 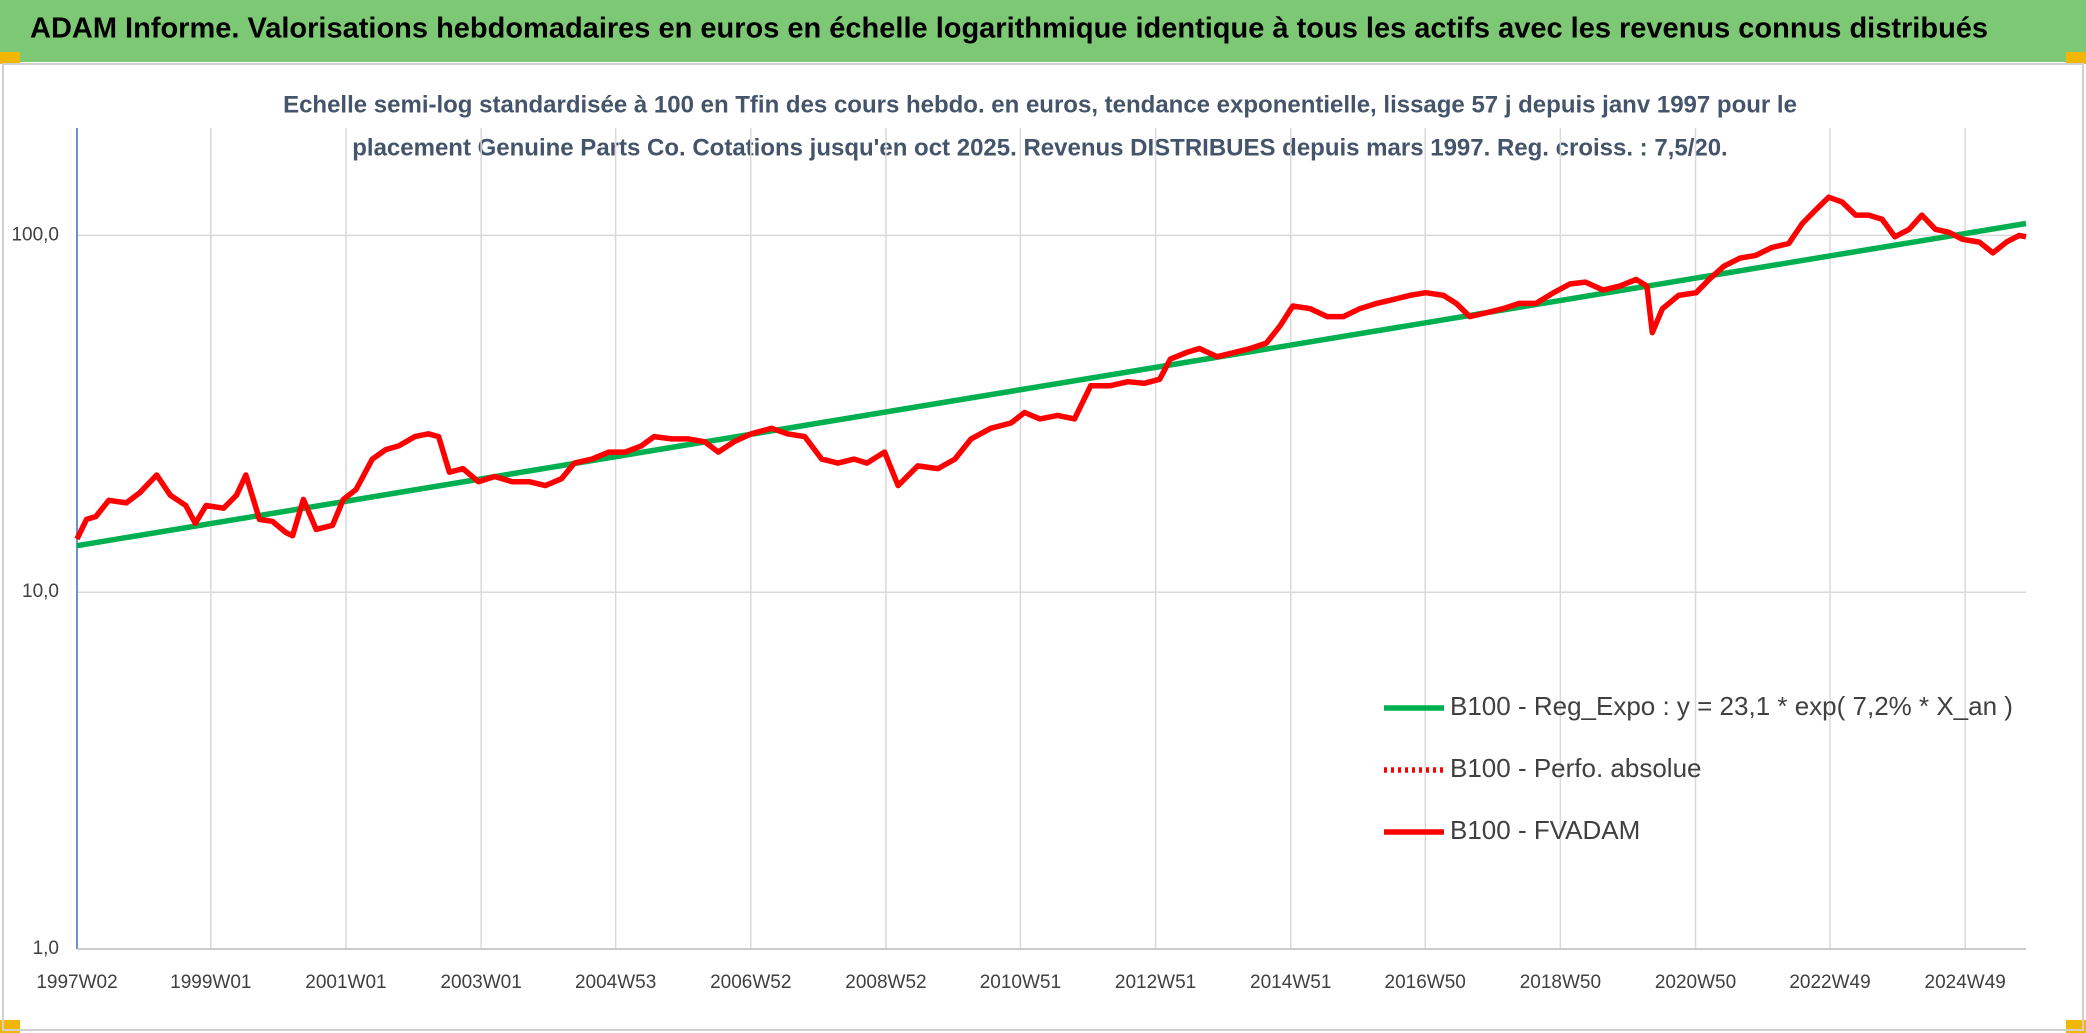 I want to click on x-tick-label: 2014W51, so click(x=1290, y=982).